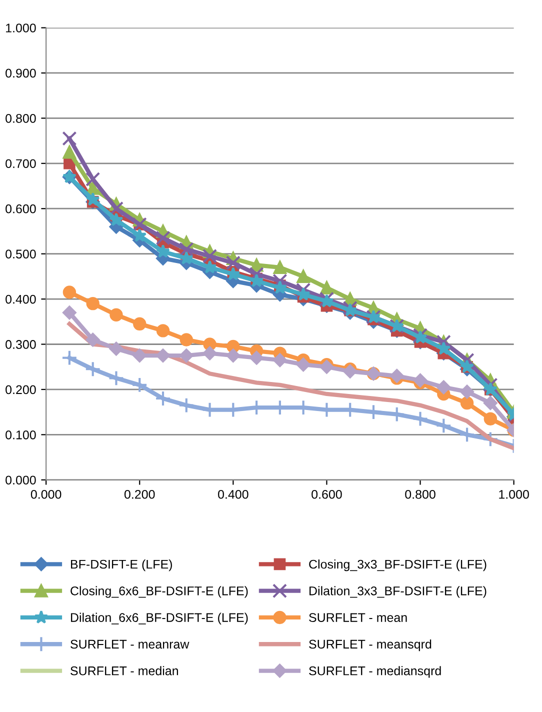 Image resolution: width=542 pixels, height=712 pixels. I want to click on y-tick-label: 0.200, so click(21, 389).